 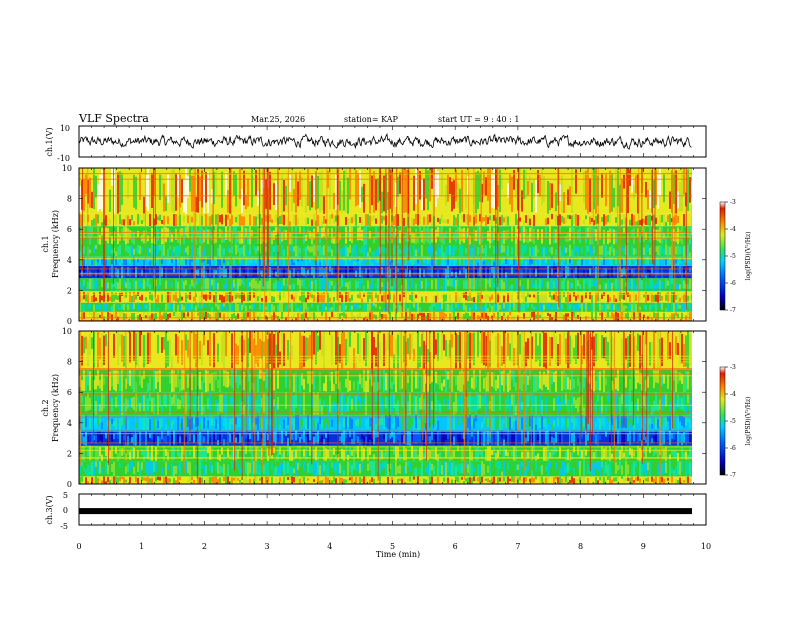 I want to click on spectrogram-sferic, so click(x=674, y=235).